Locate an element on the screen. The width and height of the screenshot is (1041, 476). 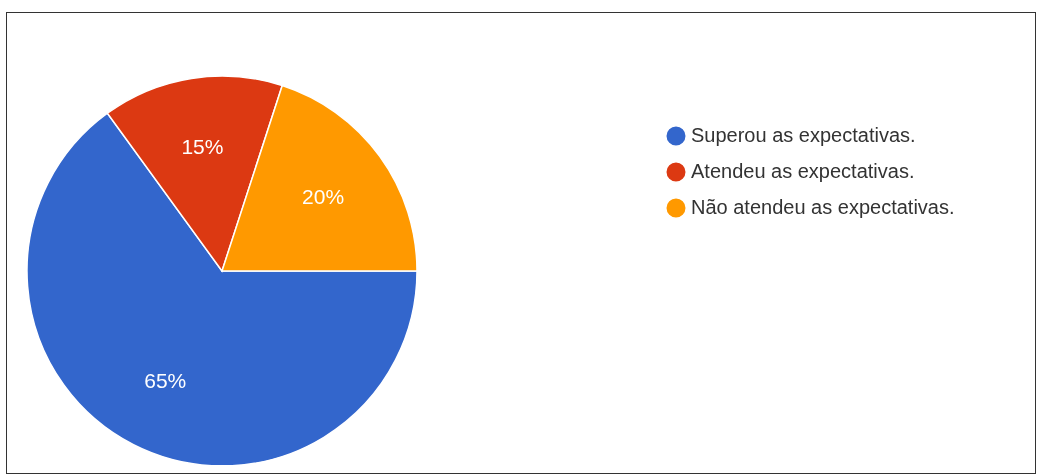
legend-label: Superou as expectativas. is located at coordinates (803, 135).